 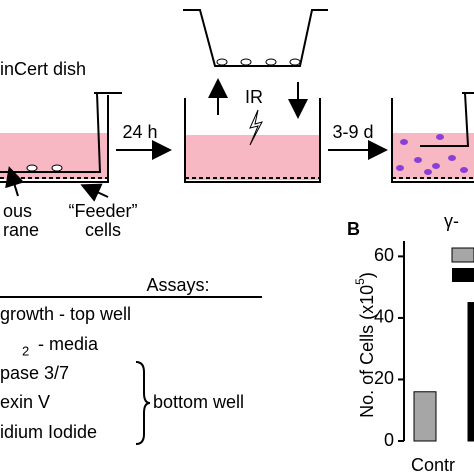 I want to click on assay: exin V, so click(x=25, y=402).